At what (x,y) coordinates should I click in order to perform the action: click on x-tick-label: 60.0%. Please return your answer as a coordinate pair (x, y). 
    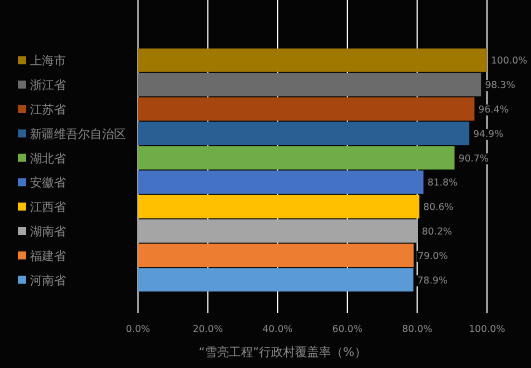
    Looking at the image, I should click on (347, 329).